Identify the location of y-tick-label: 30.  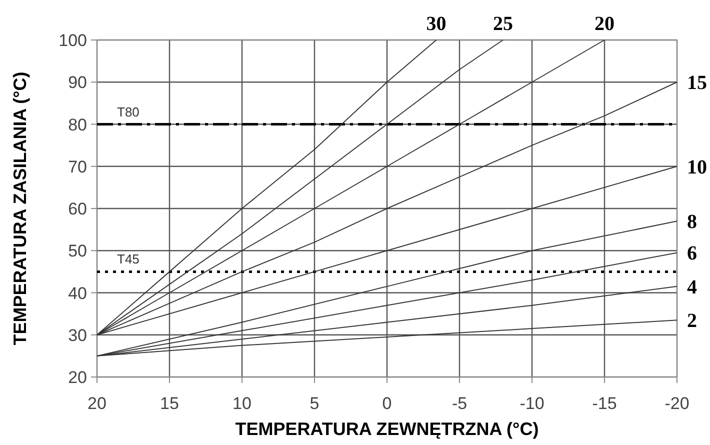
(77, 335).